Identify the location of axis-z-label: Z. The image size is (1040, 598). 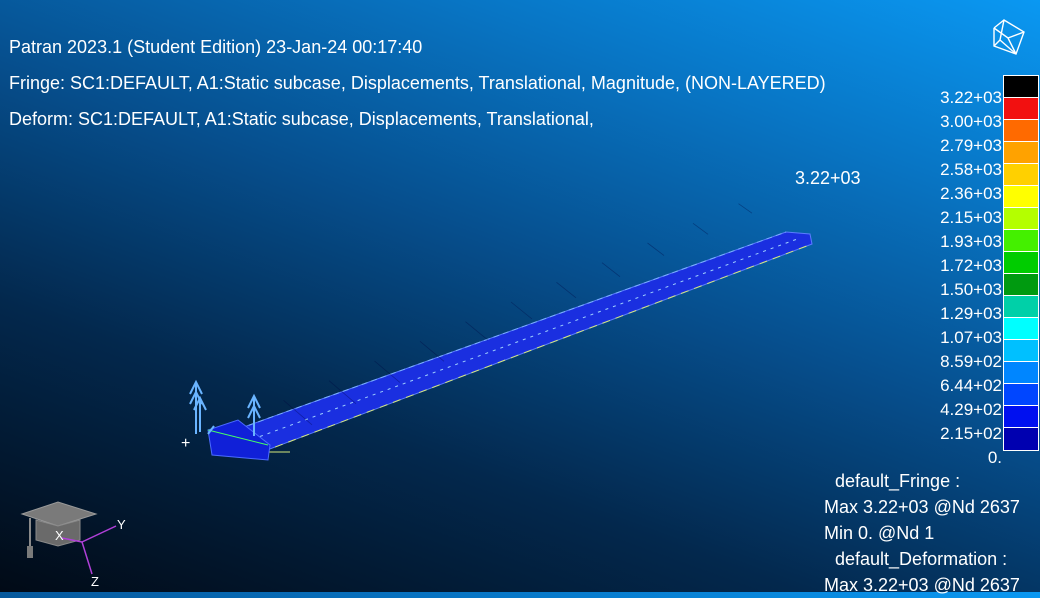
(95, 581).